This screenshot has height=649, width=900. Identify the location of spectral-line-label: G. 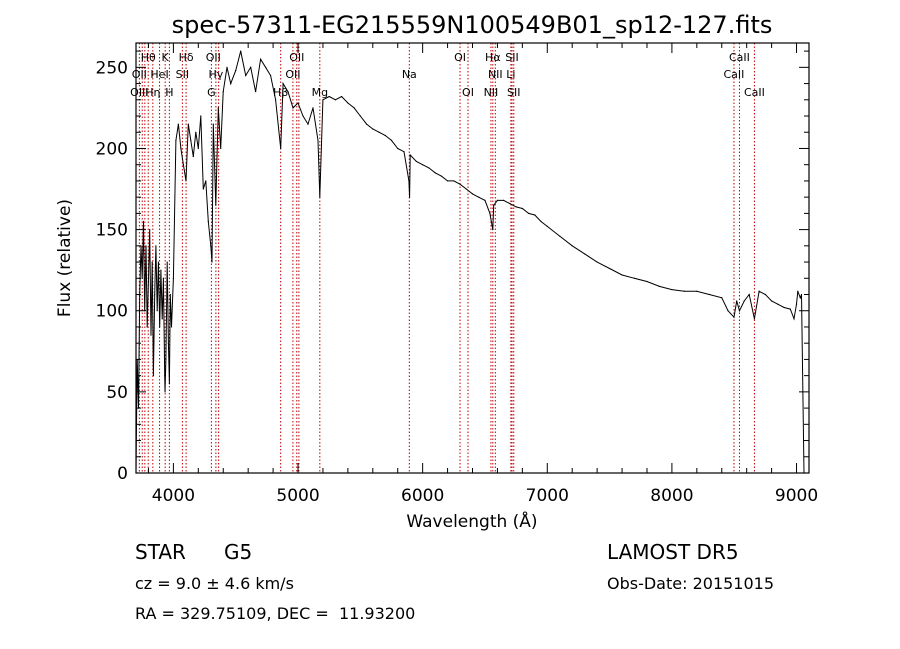
(211, 92).